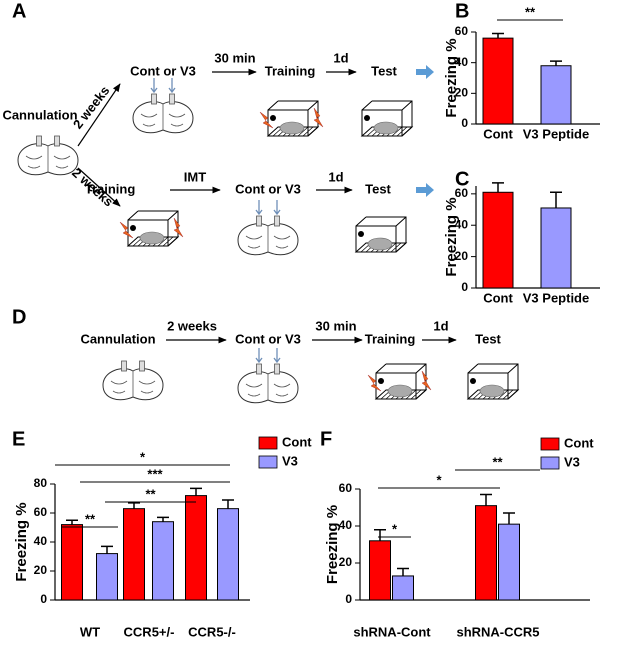 The height and width of the screenshot is (666, 617). I want to click on label: IMT, so click(195, 176).